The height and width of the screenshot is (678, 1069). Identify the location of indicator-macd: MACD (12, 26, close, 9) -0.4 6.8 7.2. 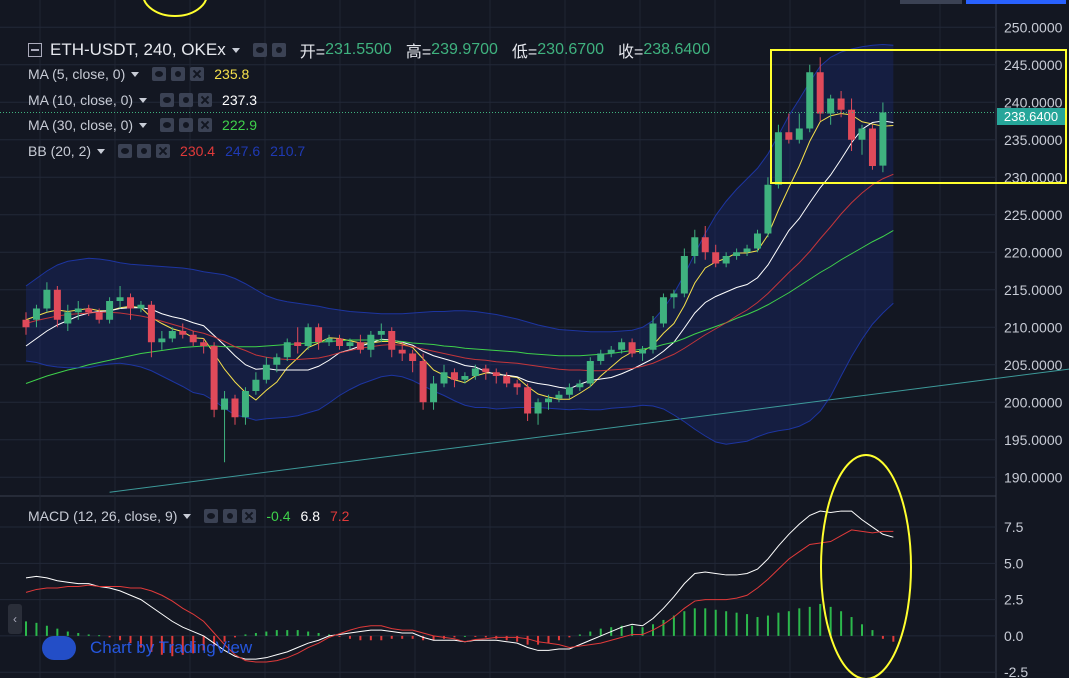
(188, 516).